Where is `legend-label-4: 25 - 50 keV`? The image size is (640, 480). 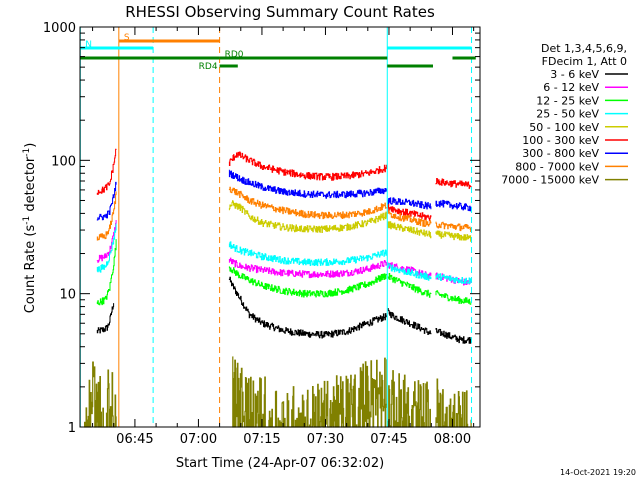 legend-label-4: 25 - 50 keV is located at coordinates (567, 114).